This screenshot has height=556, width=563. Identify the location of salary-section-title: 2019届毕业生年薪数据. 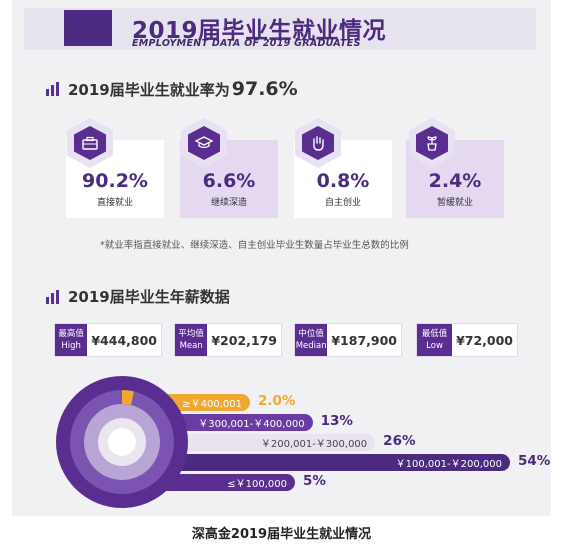
(138, 296).